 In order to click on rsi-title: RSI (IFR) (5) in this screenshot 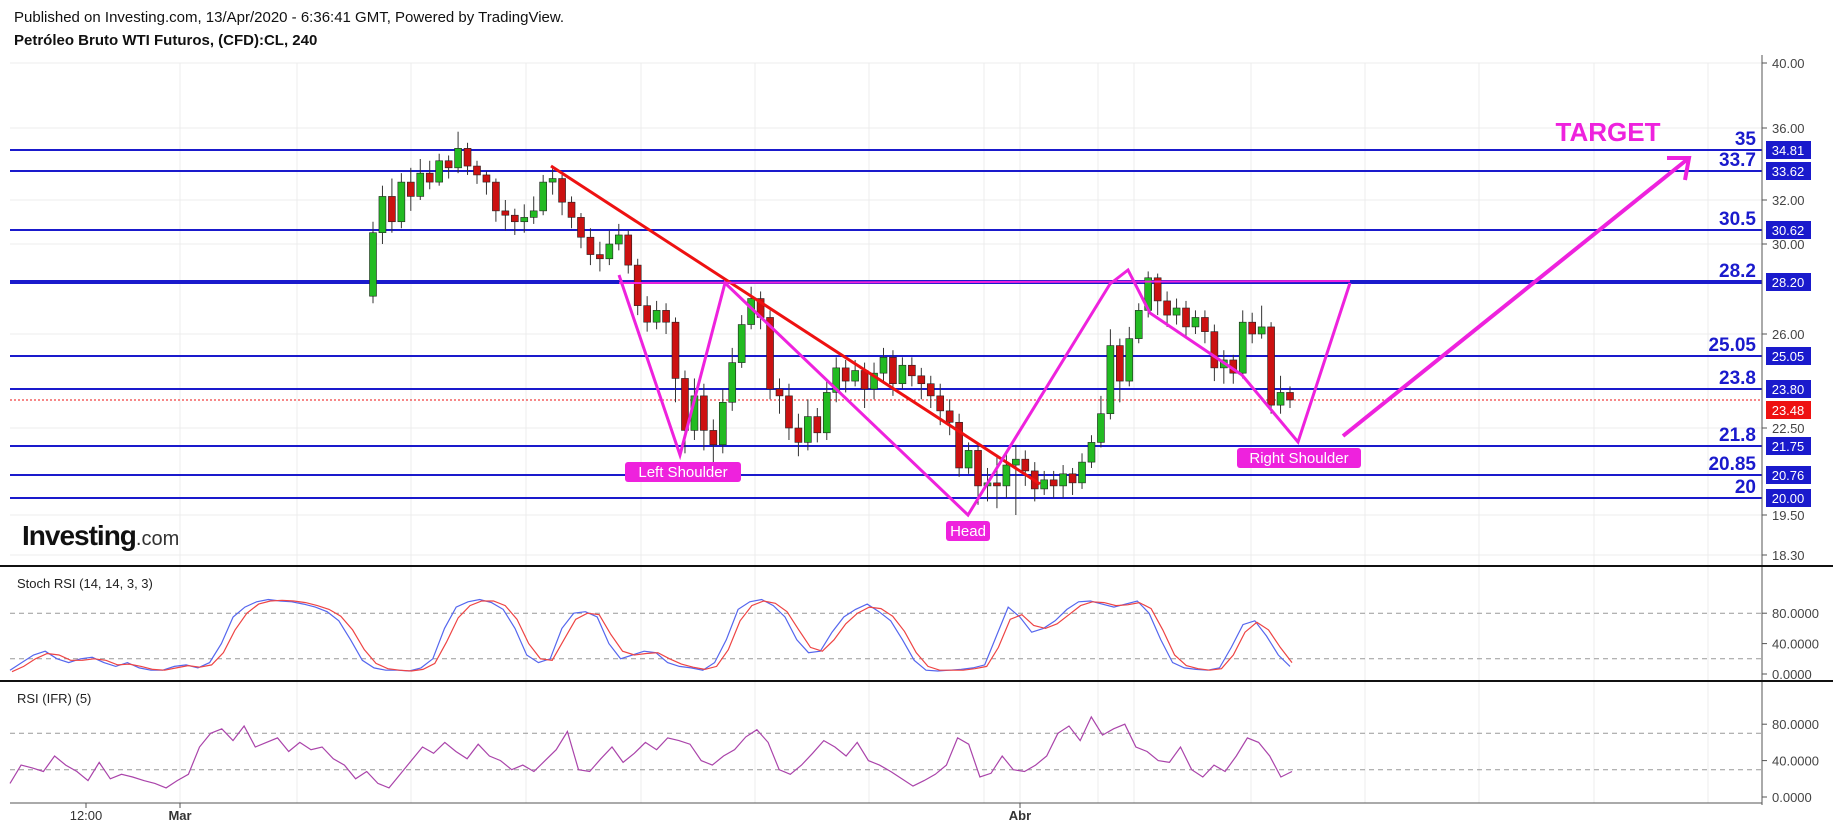, I will do `click(54, 698)`.